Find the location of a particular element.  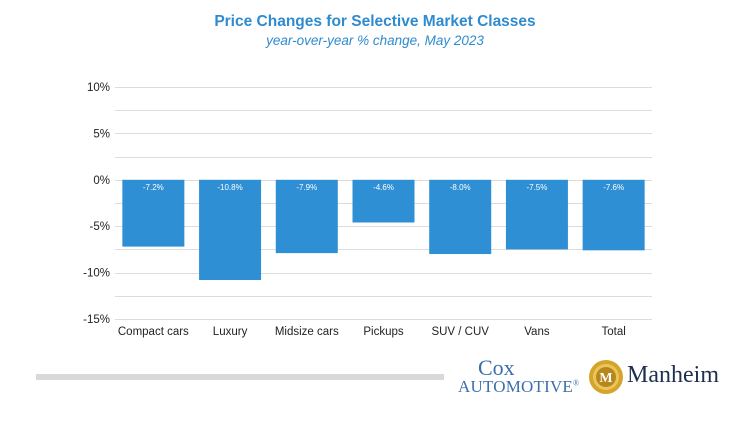

svg-text: M is located at coordinates (605, 378).